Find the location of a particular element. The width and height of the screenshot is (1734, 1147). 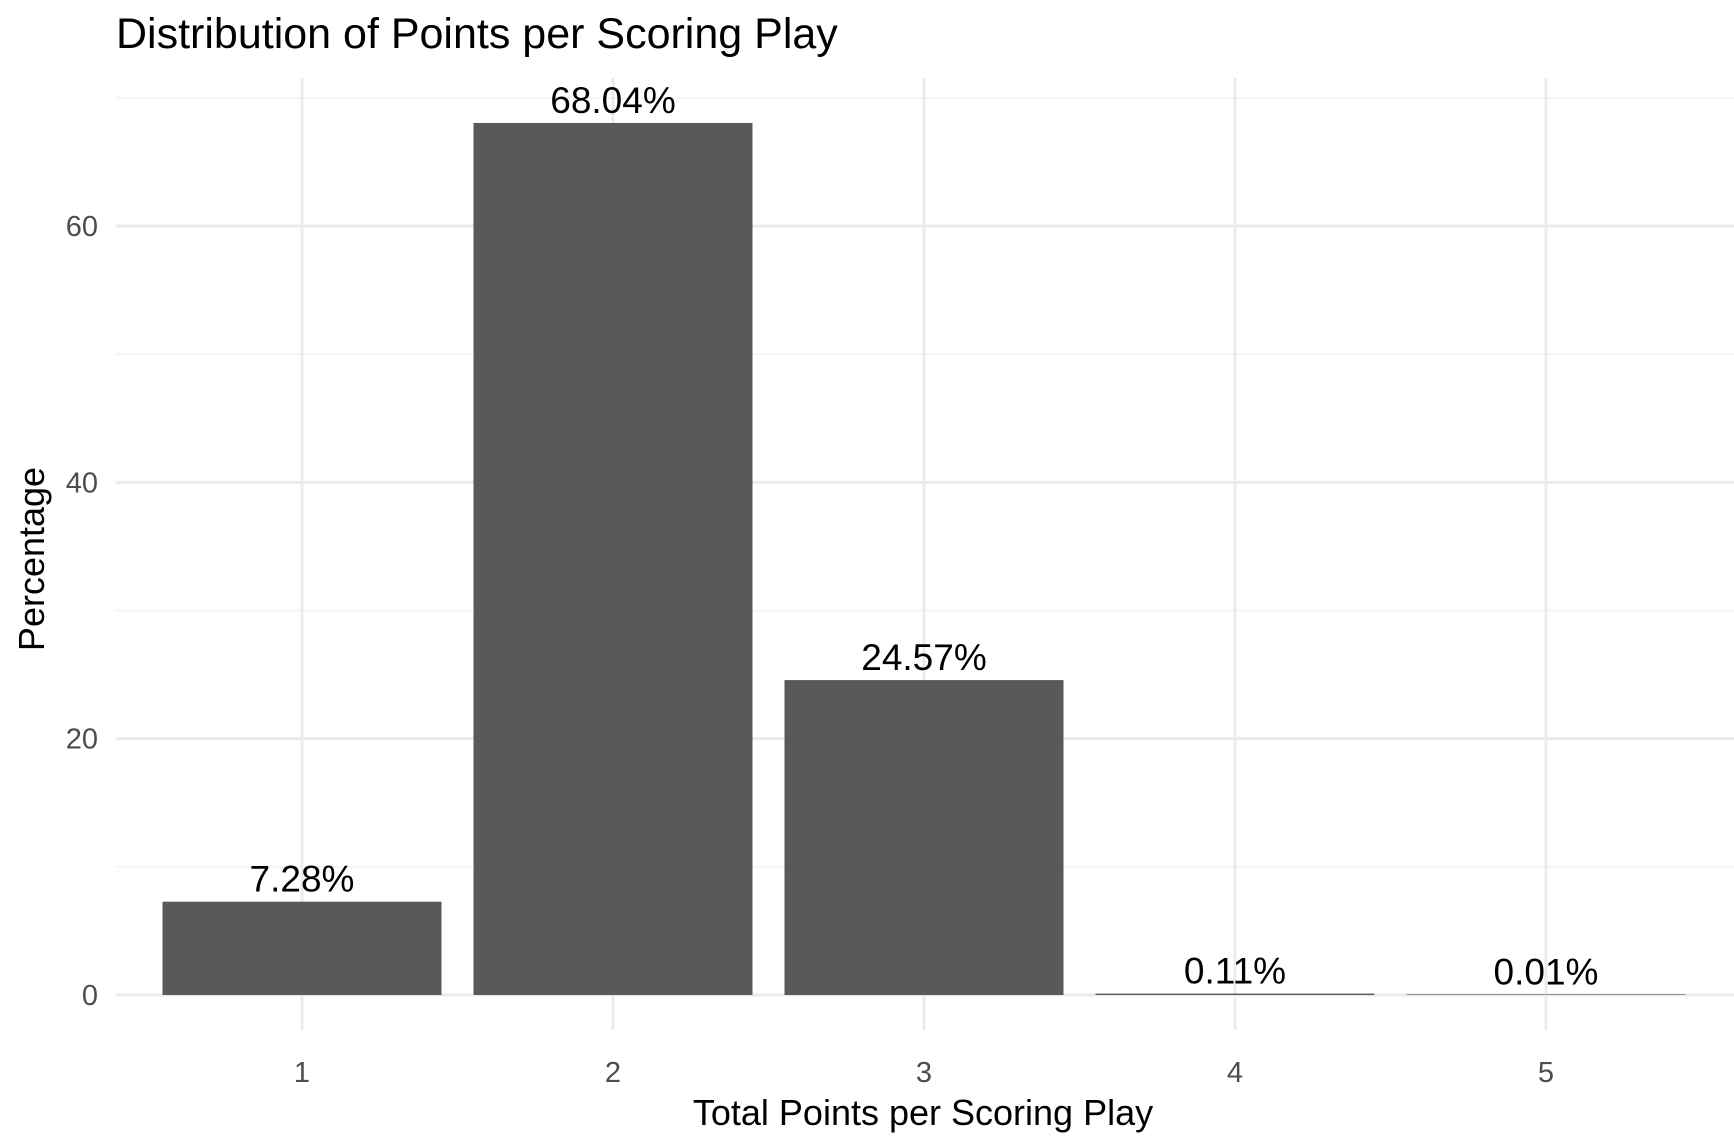

x-tick-label: 4 is located at coordinates (1235, 1073).